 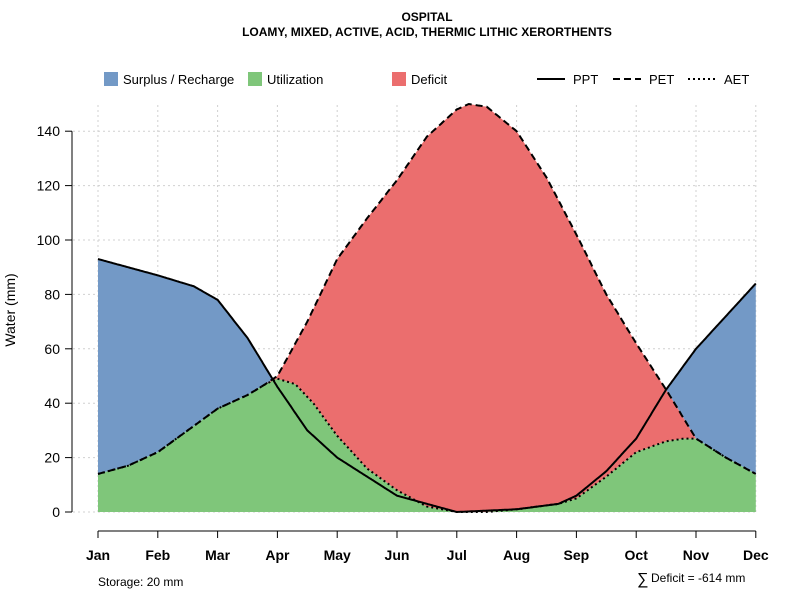 I want to click on y-tick-label-80: 80, so click(x=52, y=294).